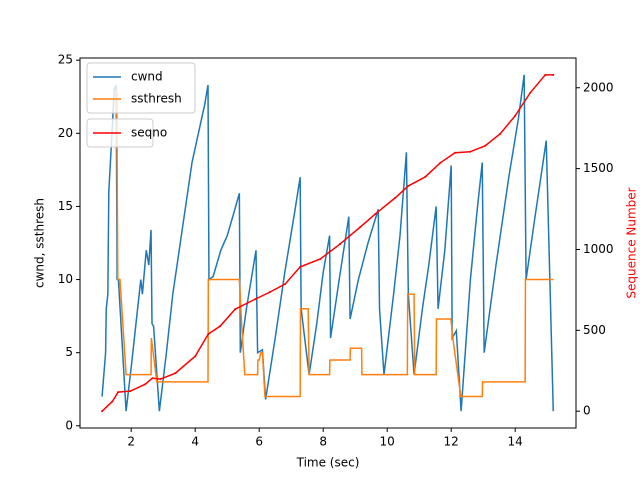 The image size is (640, 480). I want to click on legend-label: cwnd, so click(147, 77).